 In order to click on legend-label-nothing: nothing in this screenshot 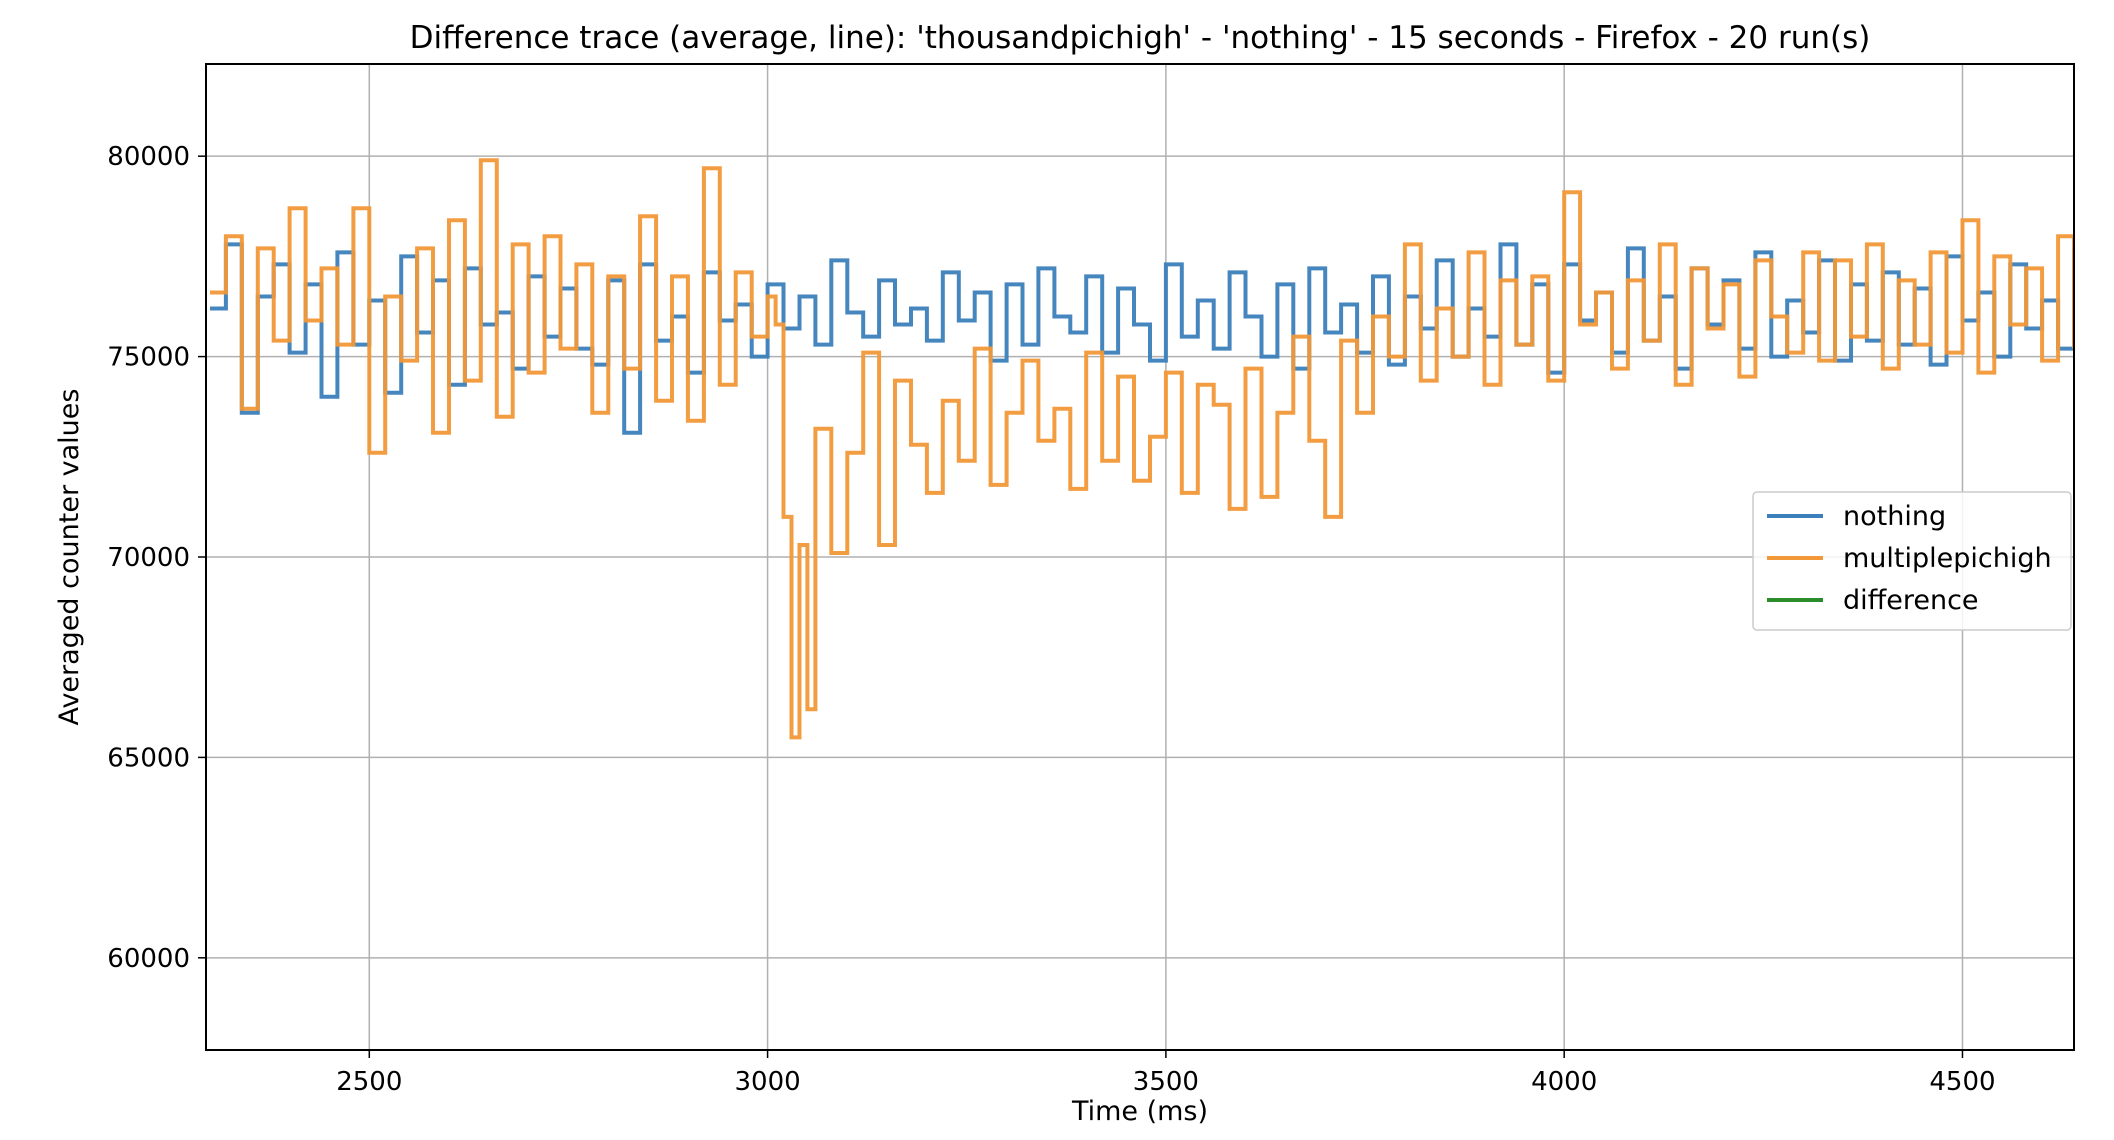, I will do `click(1894, 516)`.